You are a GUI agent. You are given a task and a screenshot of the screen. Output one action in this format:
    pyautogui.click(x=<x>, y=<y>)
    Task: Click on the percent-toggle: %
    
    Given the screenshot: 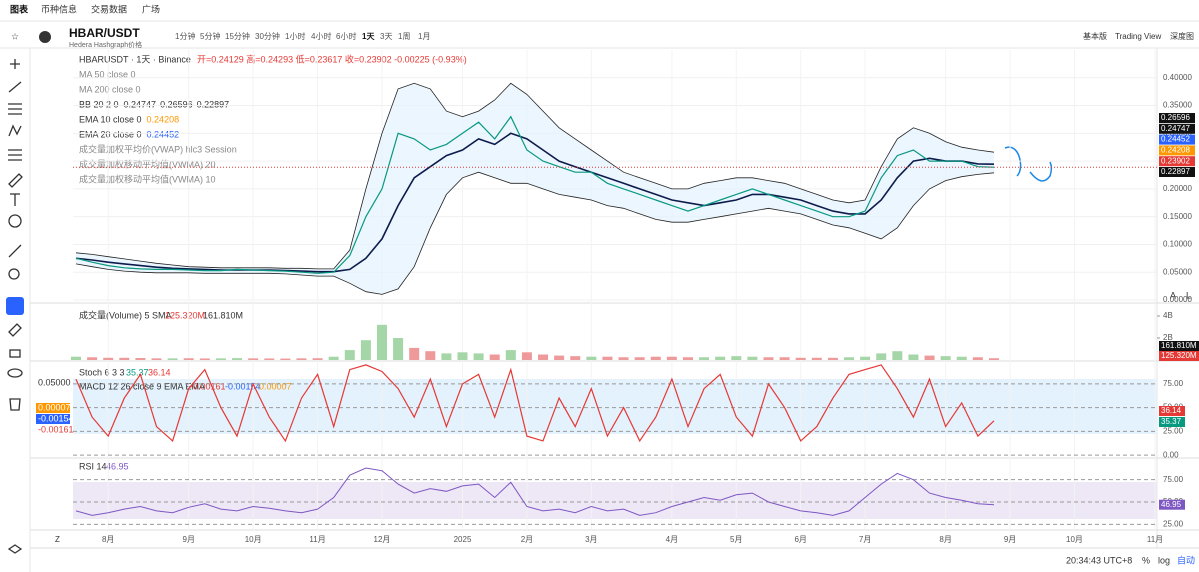 What is the action you would take?
    pyautogui.click(x=1146, y=560)
    